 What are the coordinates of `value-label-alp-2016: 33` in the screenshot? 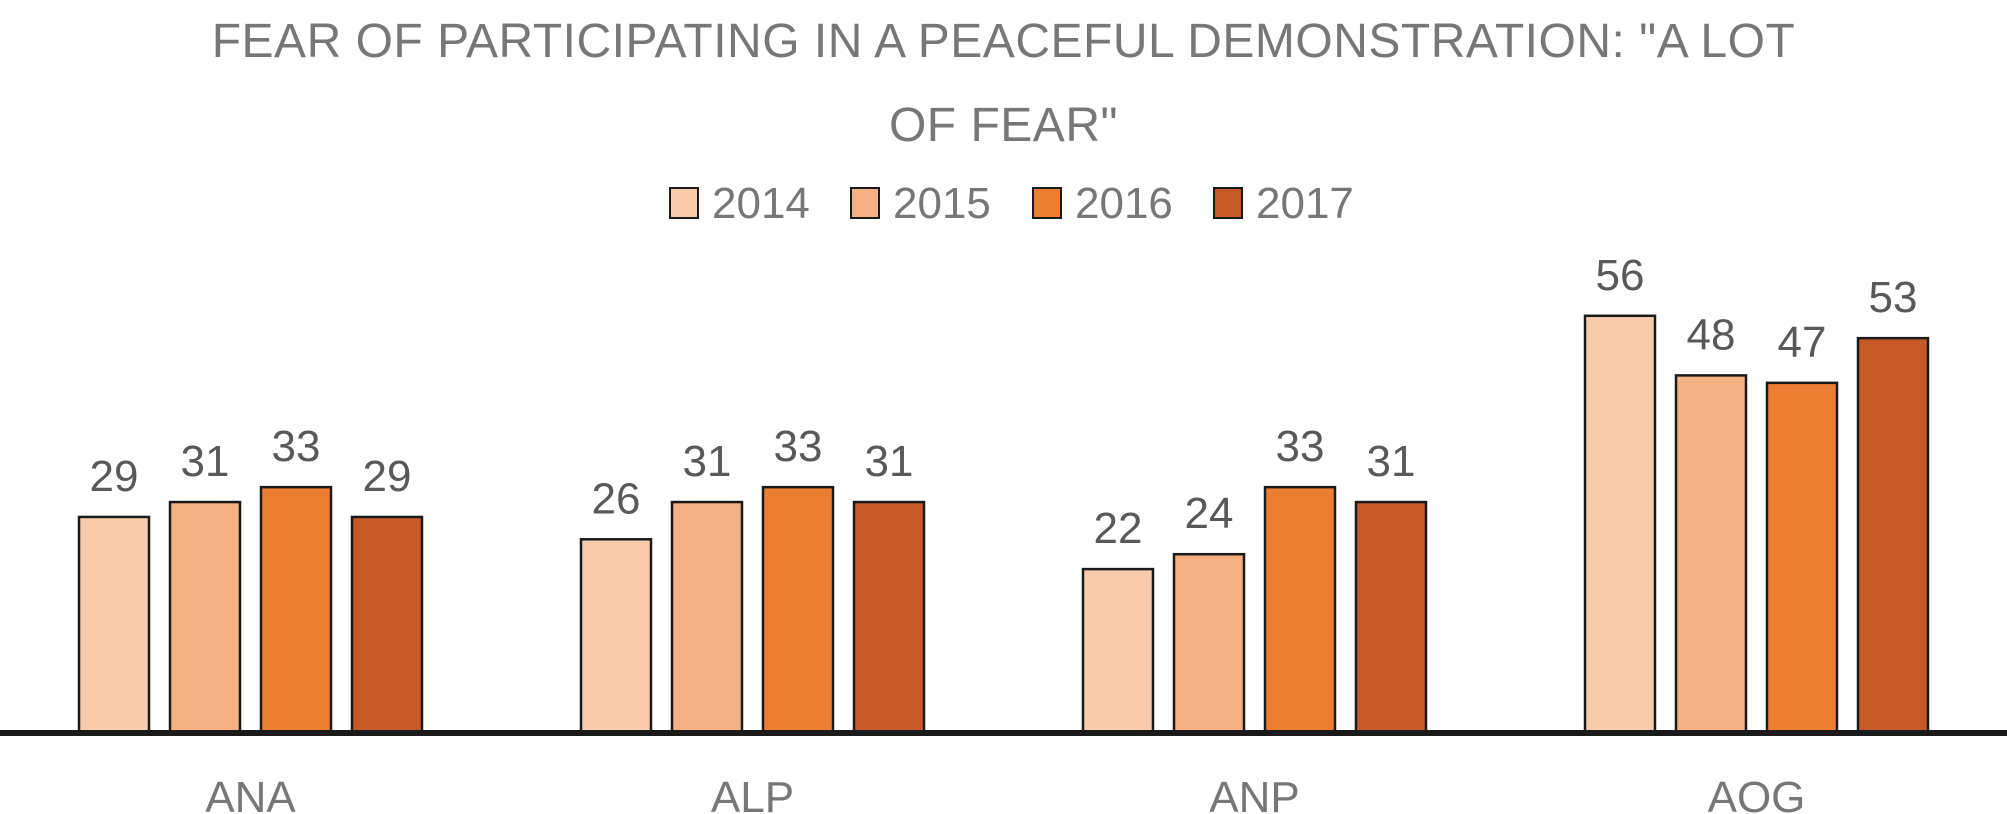 It's located at (798, 446).